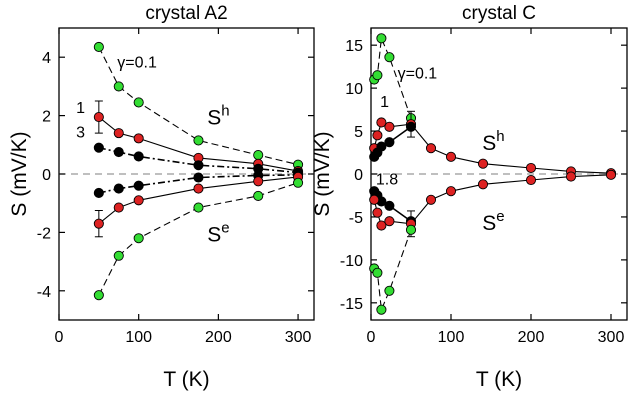 This screenshot has height=402, width=637. What do you see at coordinates (351, 261) in the screenshot?
I see `y-tick-label: -10` at bounding box center [351, 261].